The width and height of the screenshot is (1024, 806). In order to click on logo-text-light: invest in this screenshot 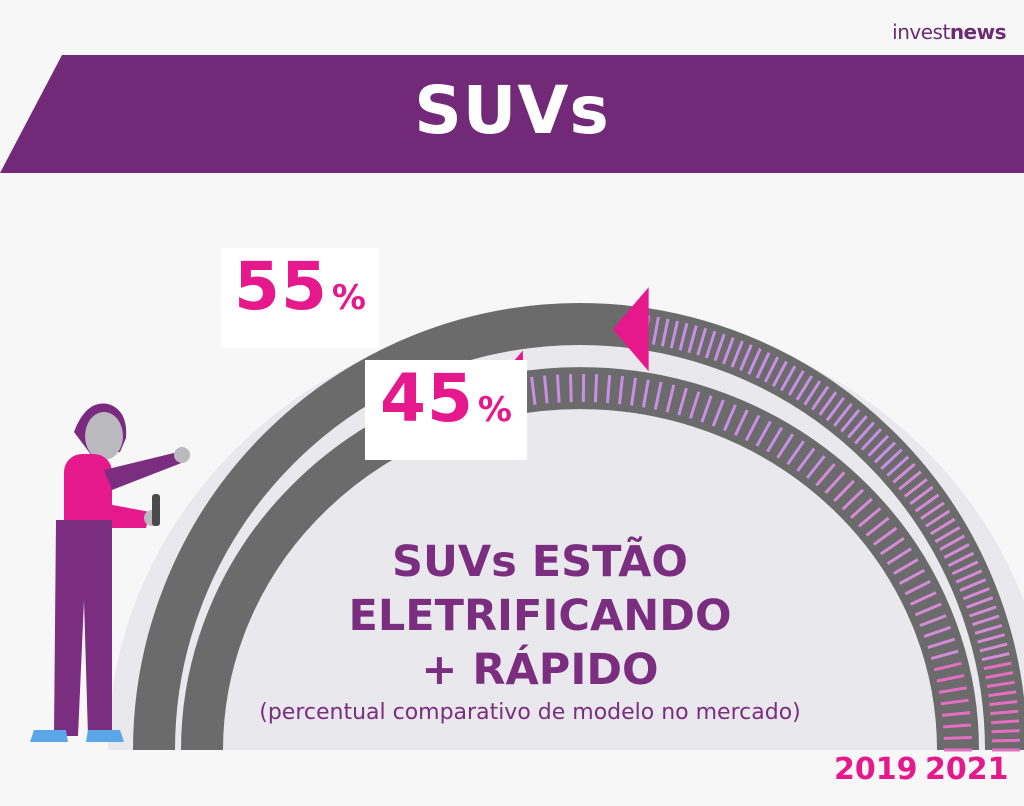, I will do `click(921, 32)`.